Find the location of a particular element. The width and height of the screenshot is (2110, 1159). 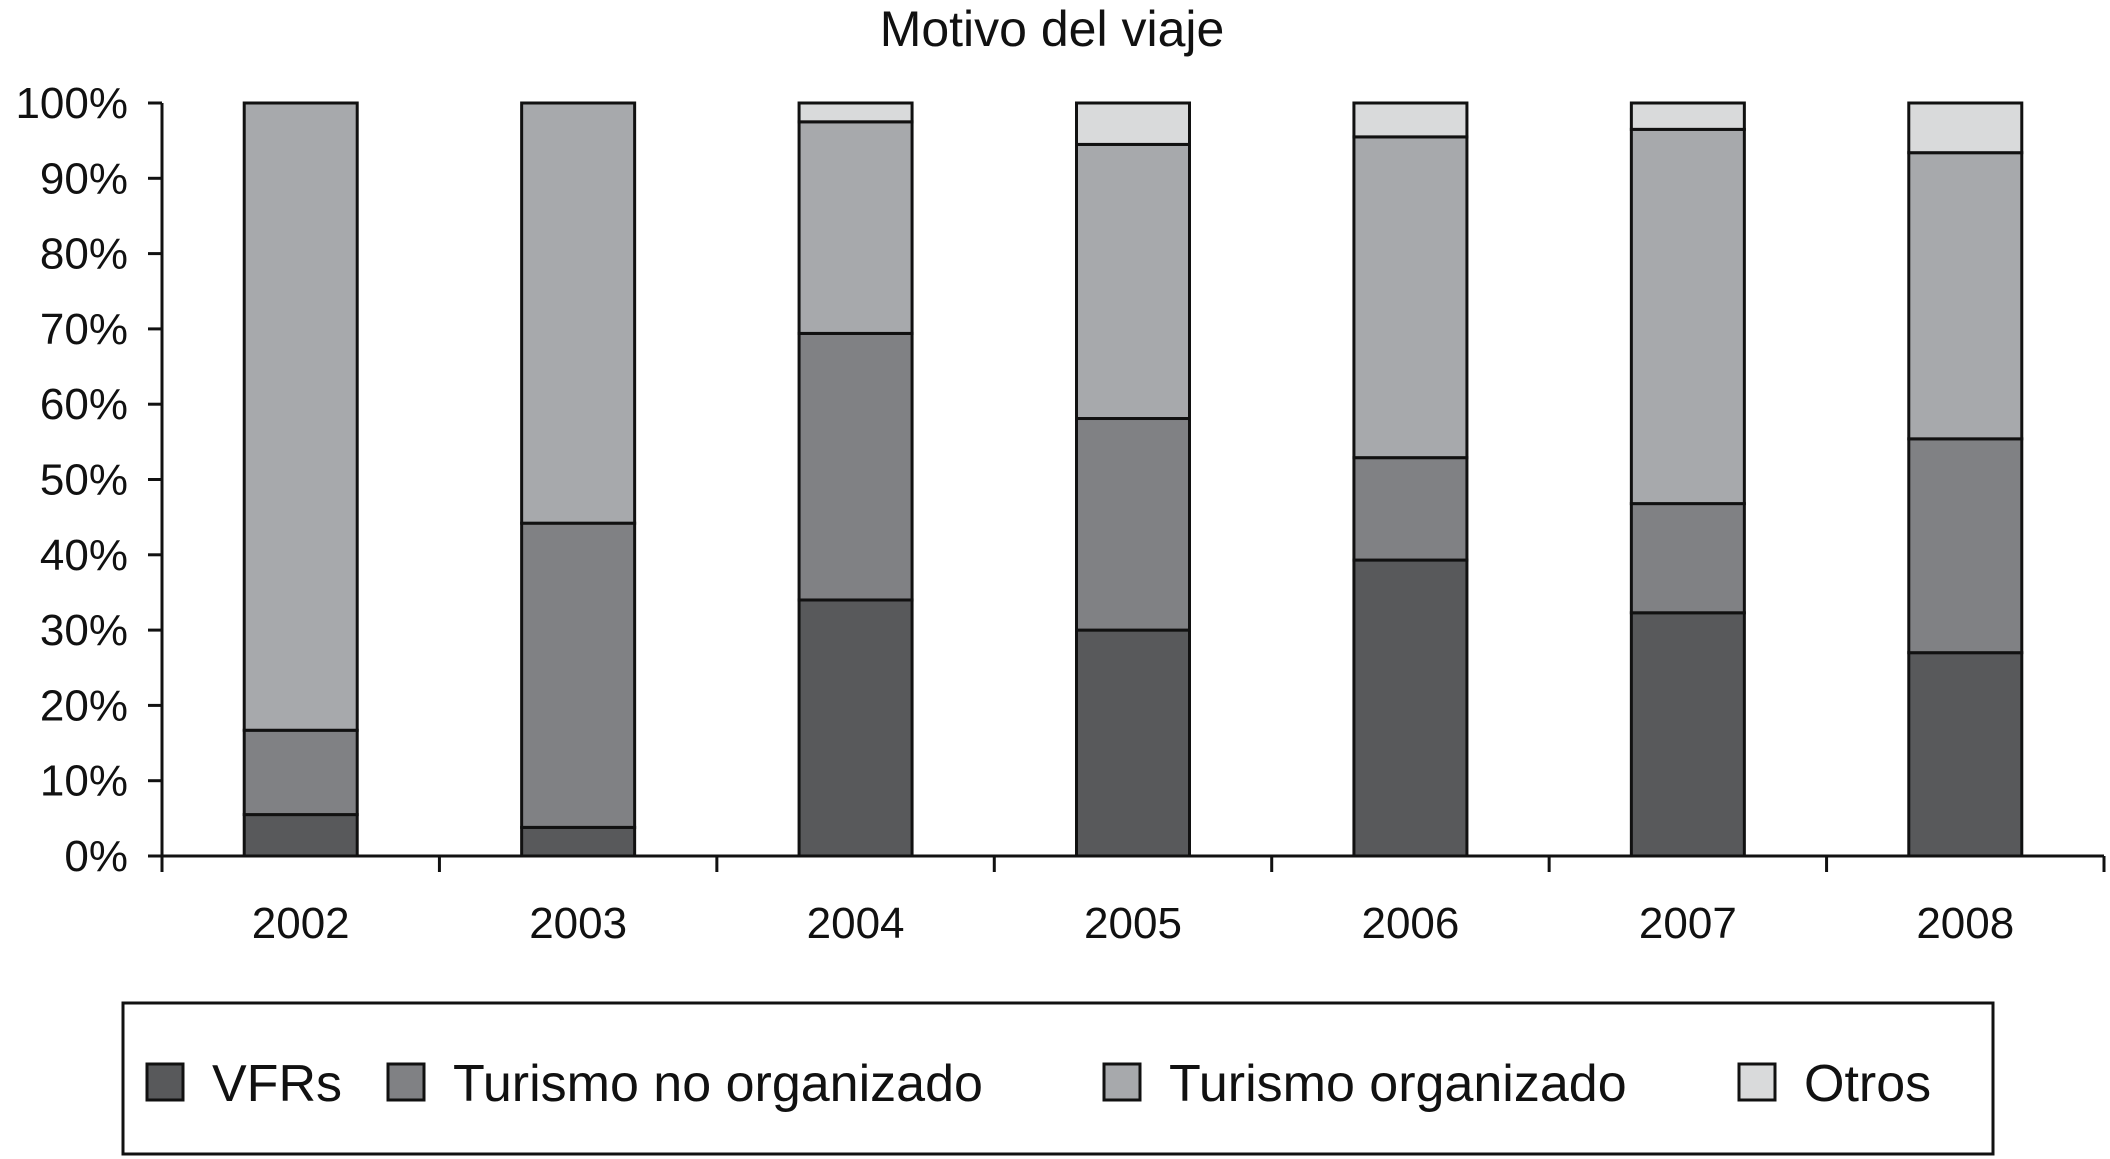

bar-segment-turismo-organizado-2002 is located at coordinates (300, 416).